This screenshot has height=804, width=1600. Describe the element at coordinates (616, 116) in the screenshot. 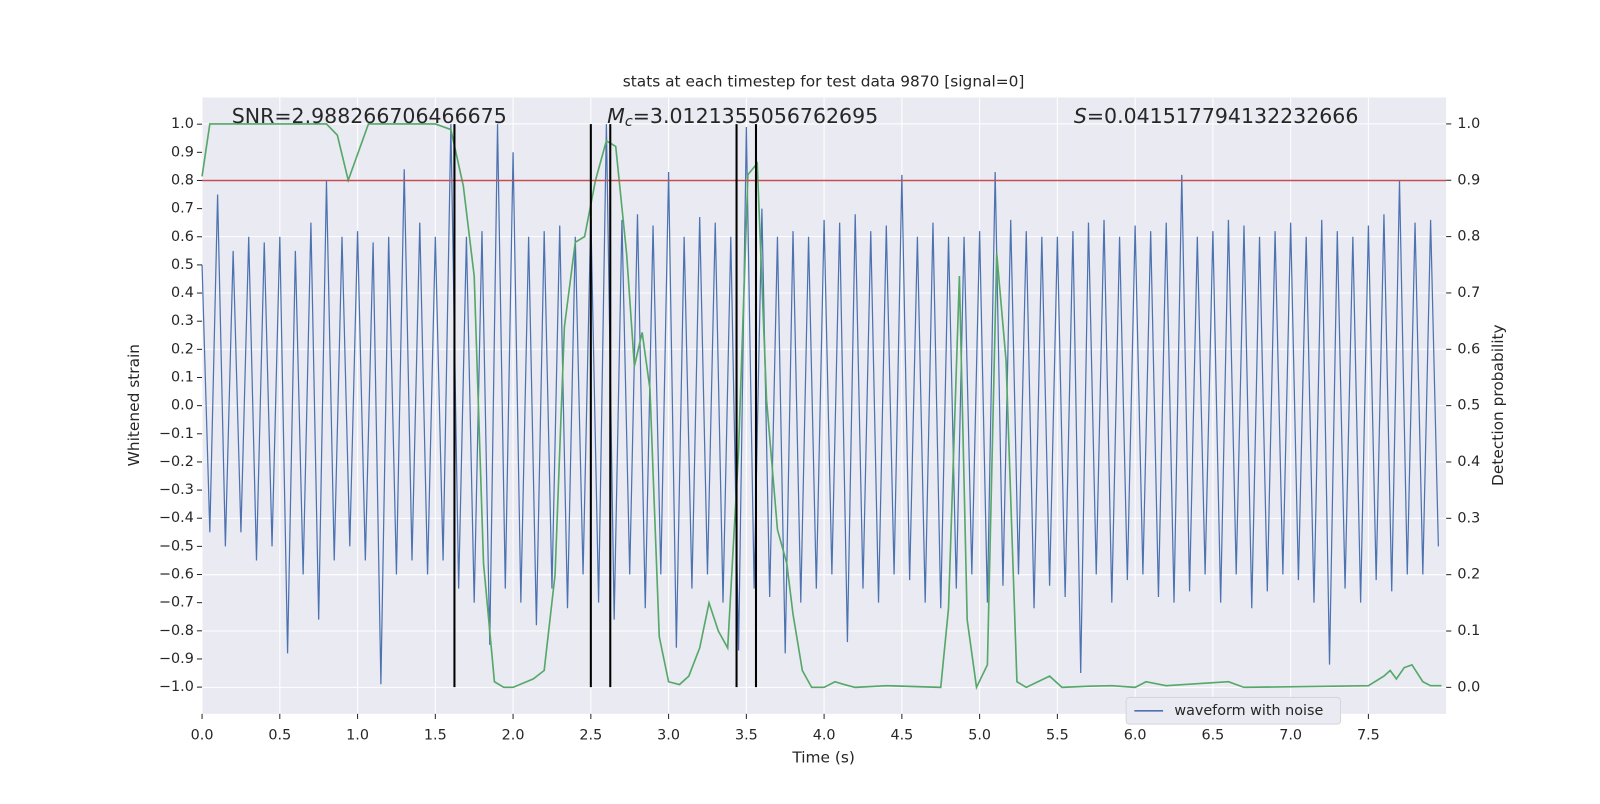

I see `annotation-symbol: M` at that location.